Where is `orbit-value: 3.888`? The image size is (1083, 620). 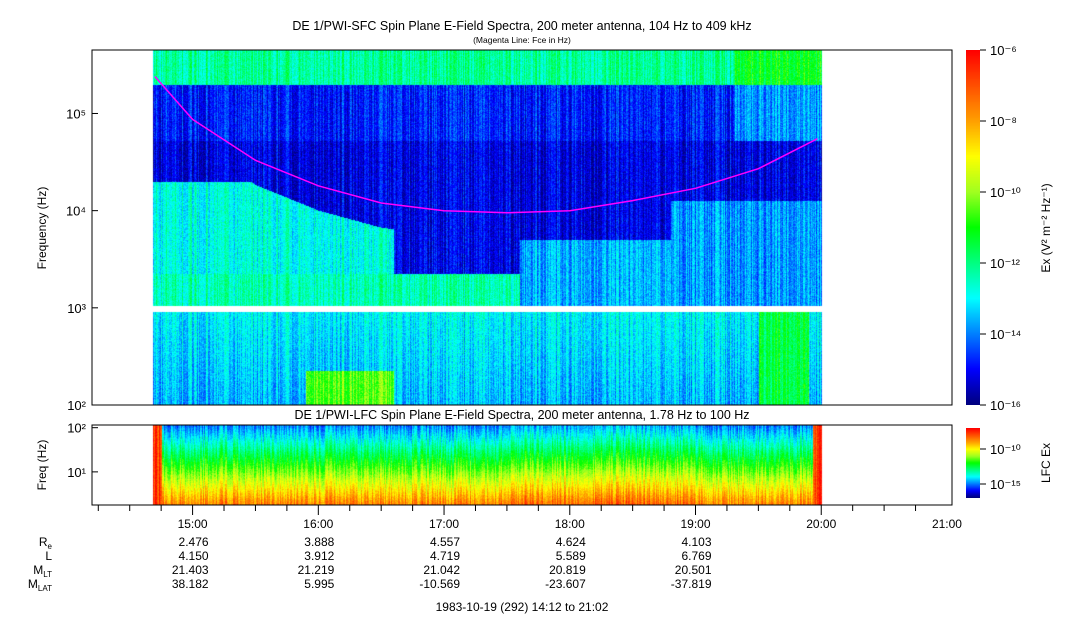 orbit-value: 3.888 is located at coordinates (319, 542).